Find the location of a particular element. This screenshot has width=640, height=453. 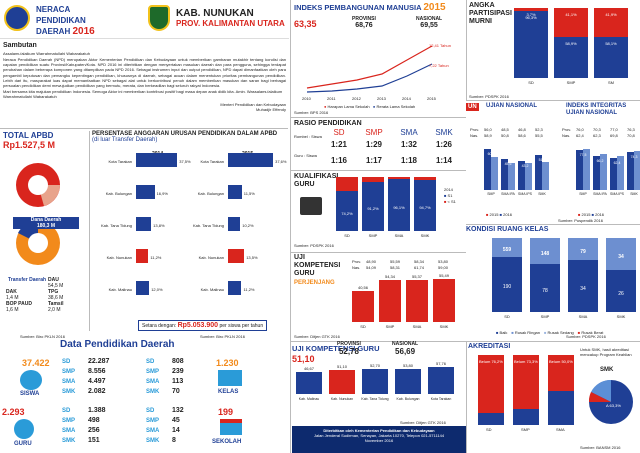

un-bars: 60,3 SMP 45,6 SMA IPA 43,2 SMA IPS 51,3 SMK is located at coordinates (520, 171).